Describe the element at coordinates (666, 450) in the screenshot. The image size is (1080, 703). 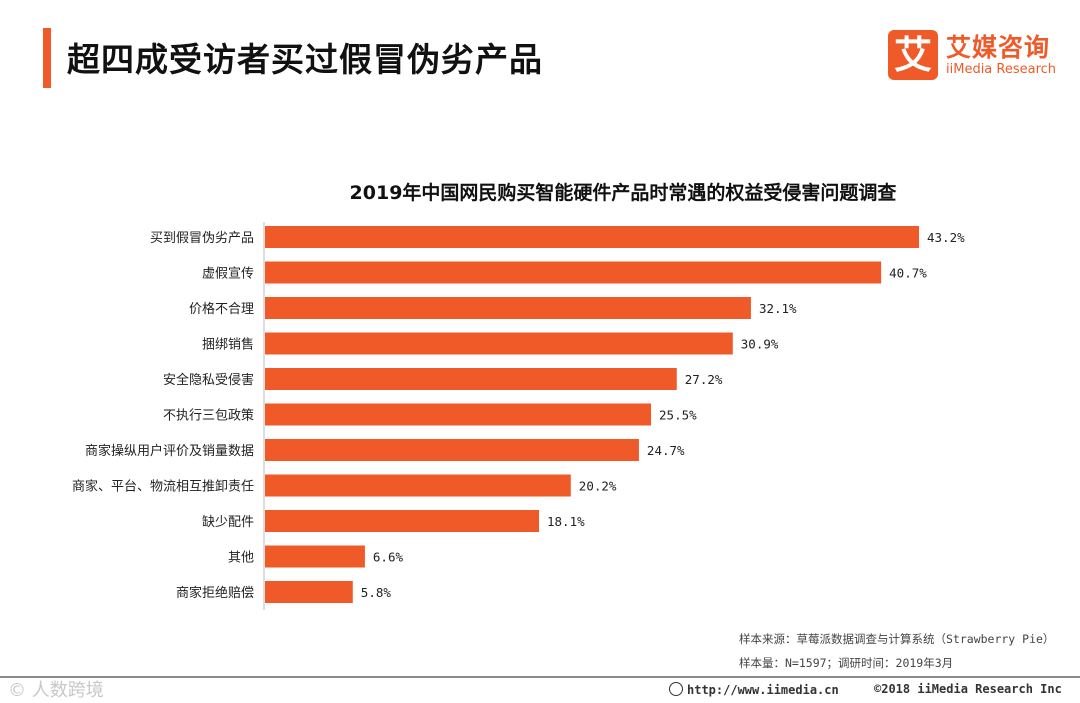
I see `data-label: 24.7%` at that location.